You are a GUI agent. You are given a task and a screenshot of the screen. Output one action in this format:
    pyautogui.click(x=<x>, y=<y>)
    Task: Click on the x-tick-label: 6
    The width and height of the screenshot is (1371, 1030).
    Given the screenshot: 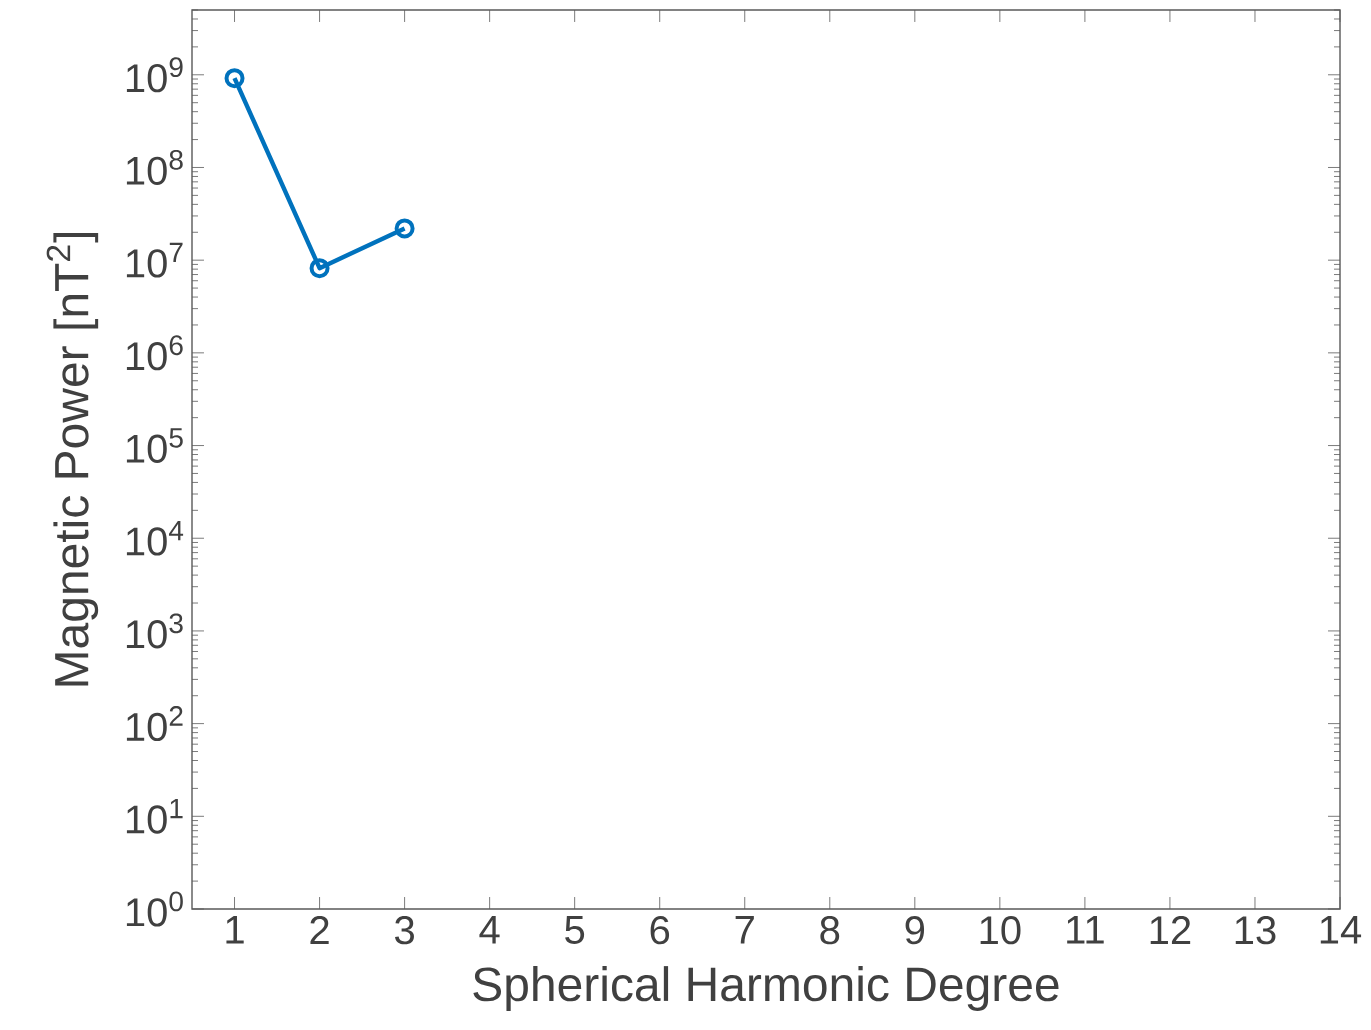 What is the action you would take?
    pyautogui.click(x=660, y=930)
    